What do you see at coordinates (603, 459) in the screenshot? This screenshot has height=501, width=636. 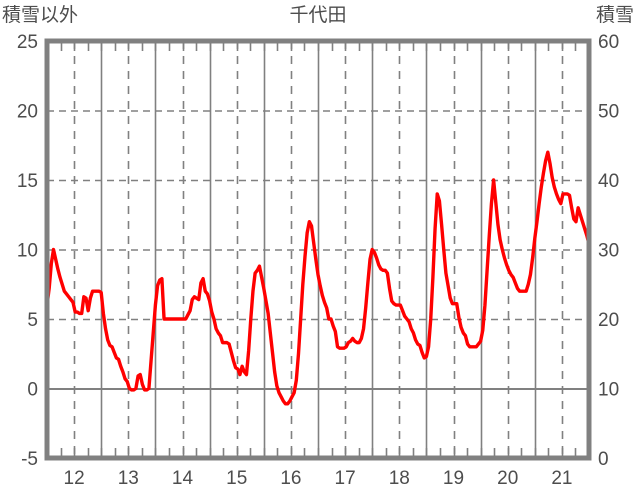 I see `y2-axis-tick-label: 0` at bounding box center [603, 459].